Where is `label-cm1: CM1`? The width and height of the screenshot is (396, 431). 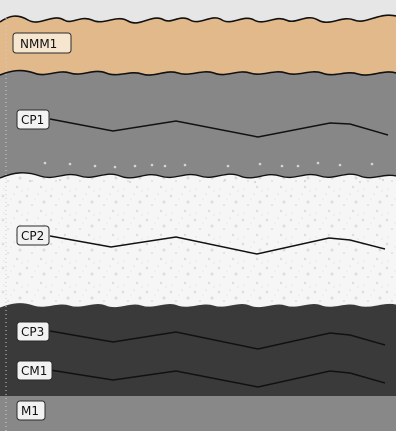 label-cm1: CM1 is located at coordinates (34, 370).